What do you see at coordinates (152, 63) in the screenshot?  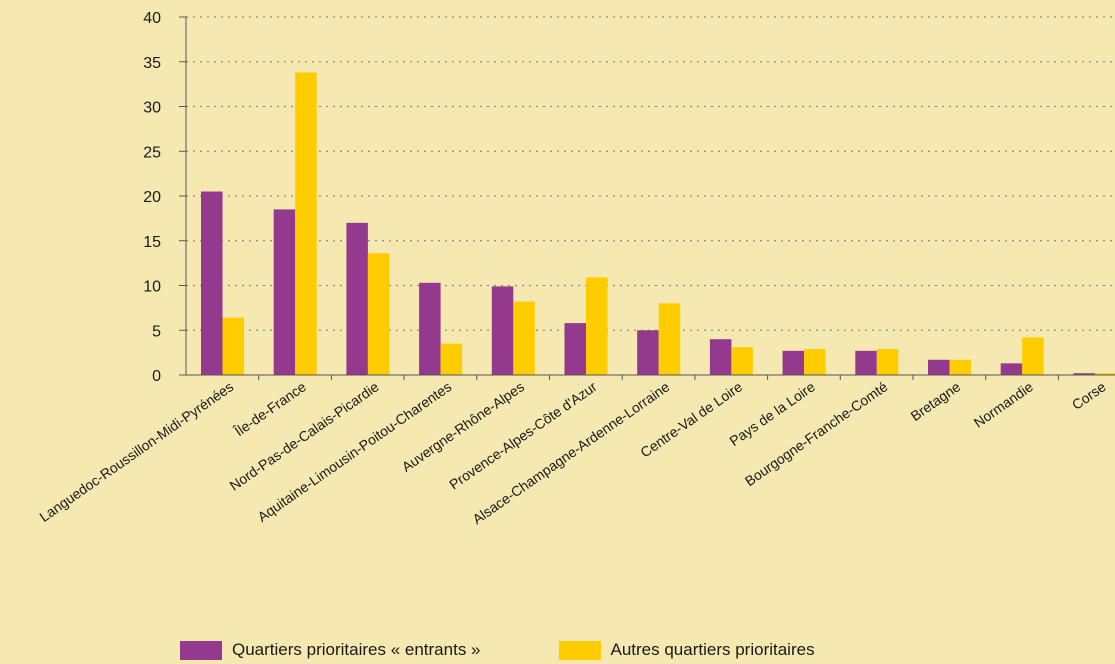 I see `y-tick-label: 35` at bounding box center [152, 63].